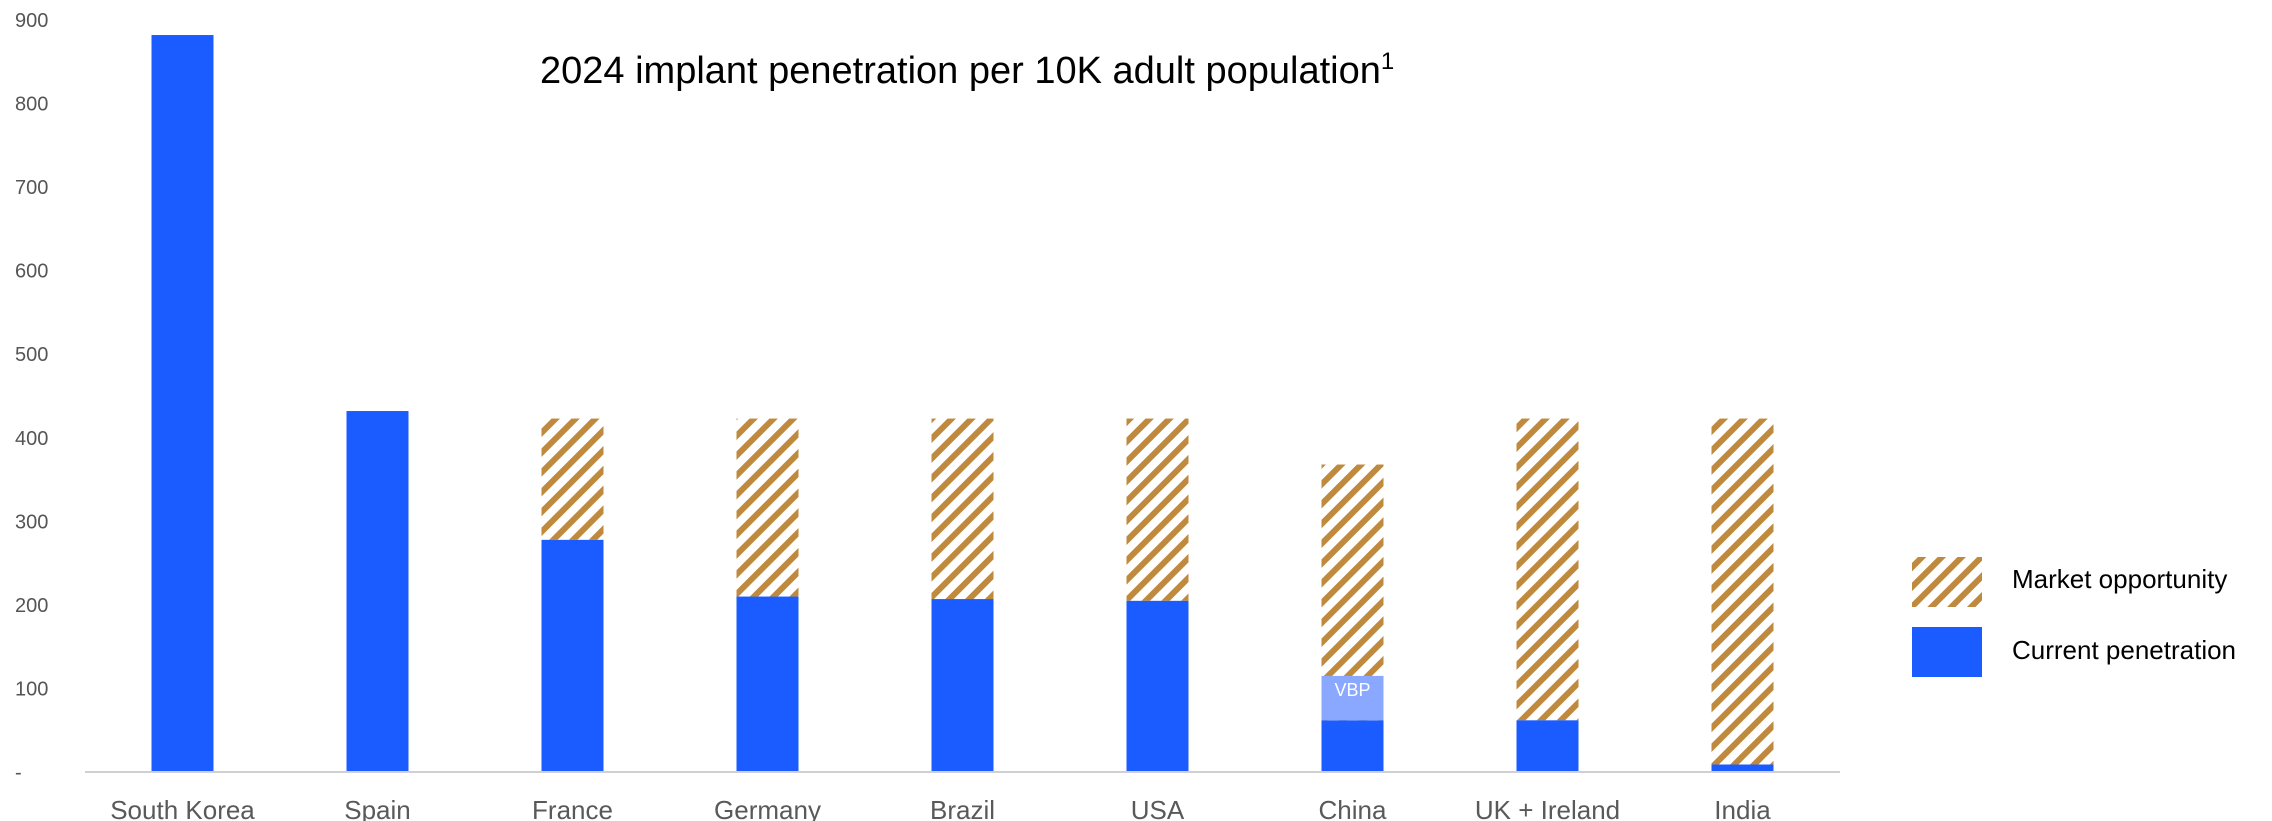 Image resolution: width=2272 pixels, height=821 pixels. Describe the element at coordinates (182, 404) in the screenshot. I see `bar-current-south-korea` at that location.